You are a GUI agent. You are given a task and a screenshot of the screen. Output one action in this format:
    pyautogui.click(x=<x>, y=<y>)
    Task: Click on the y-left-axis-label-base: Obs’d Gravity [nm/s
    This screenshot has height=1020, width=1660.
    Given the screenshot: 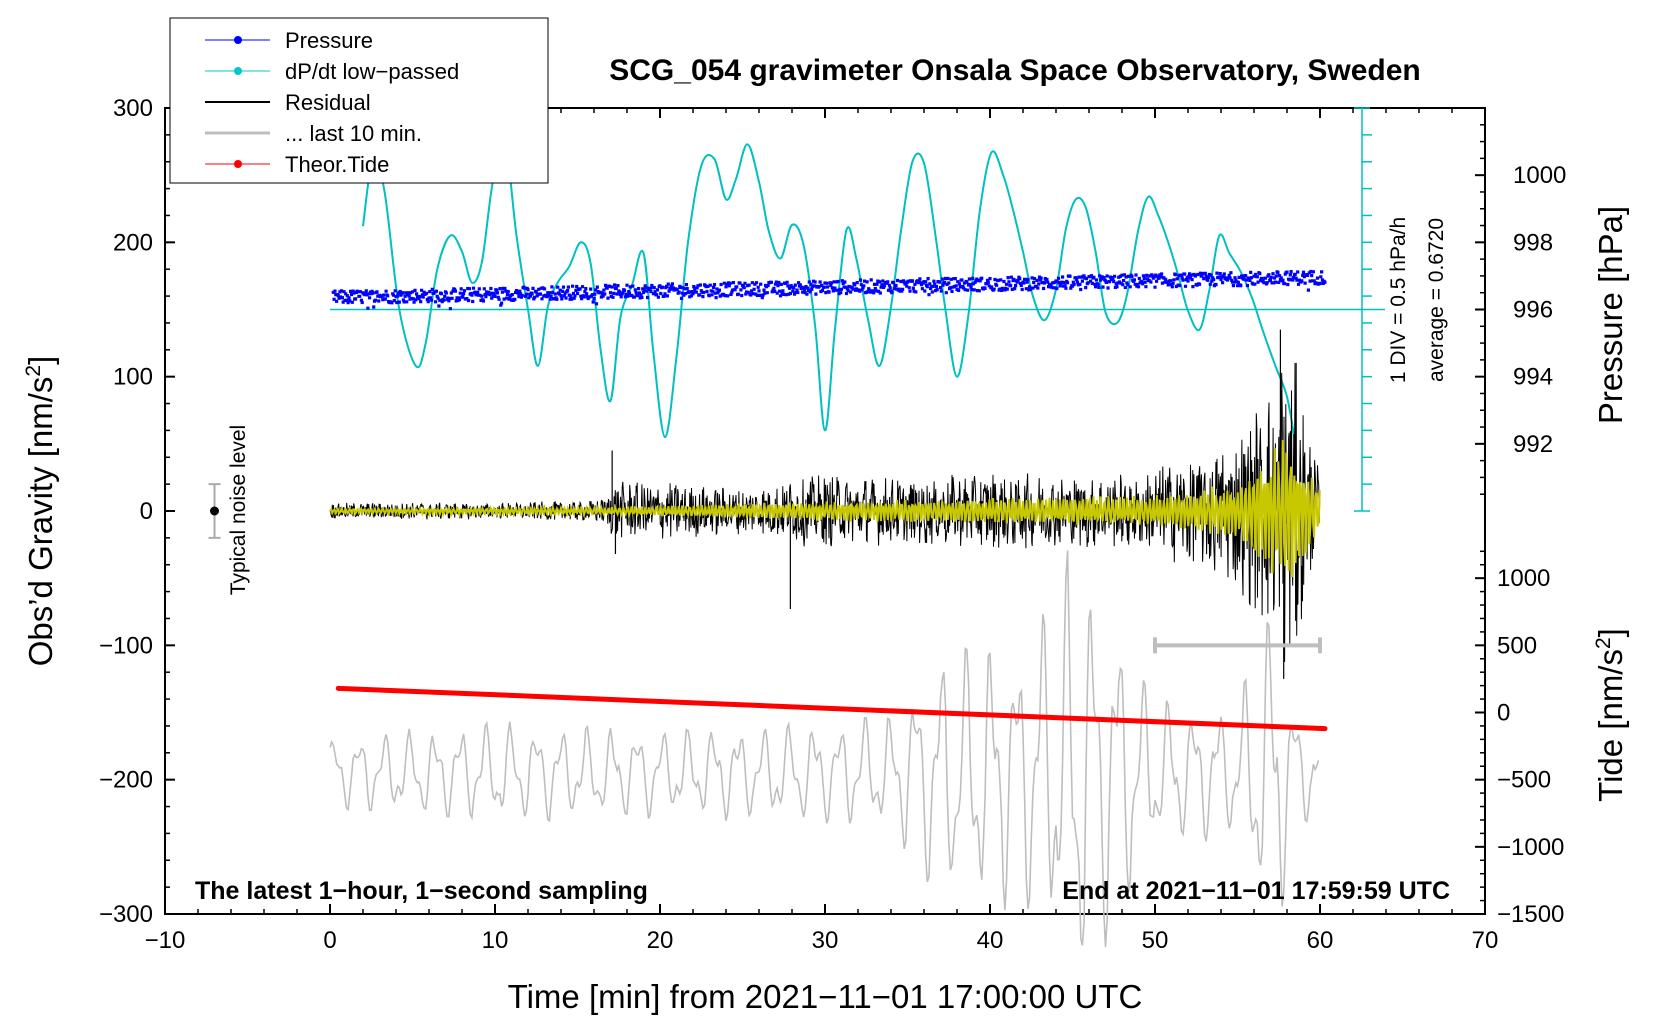 What is the action you would take?
    pyautogui.click(x=40, y=522)
    